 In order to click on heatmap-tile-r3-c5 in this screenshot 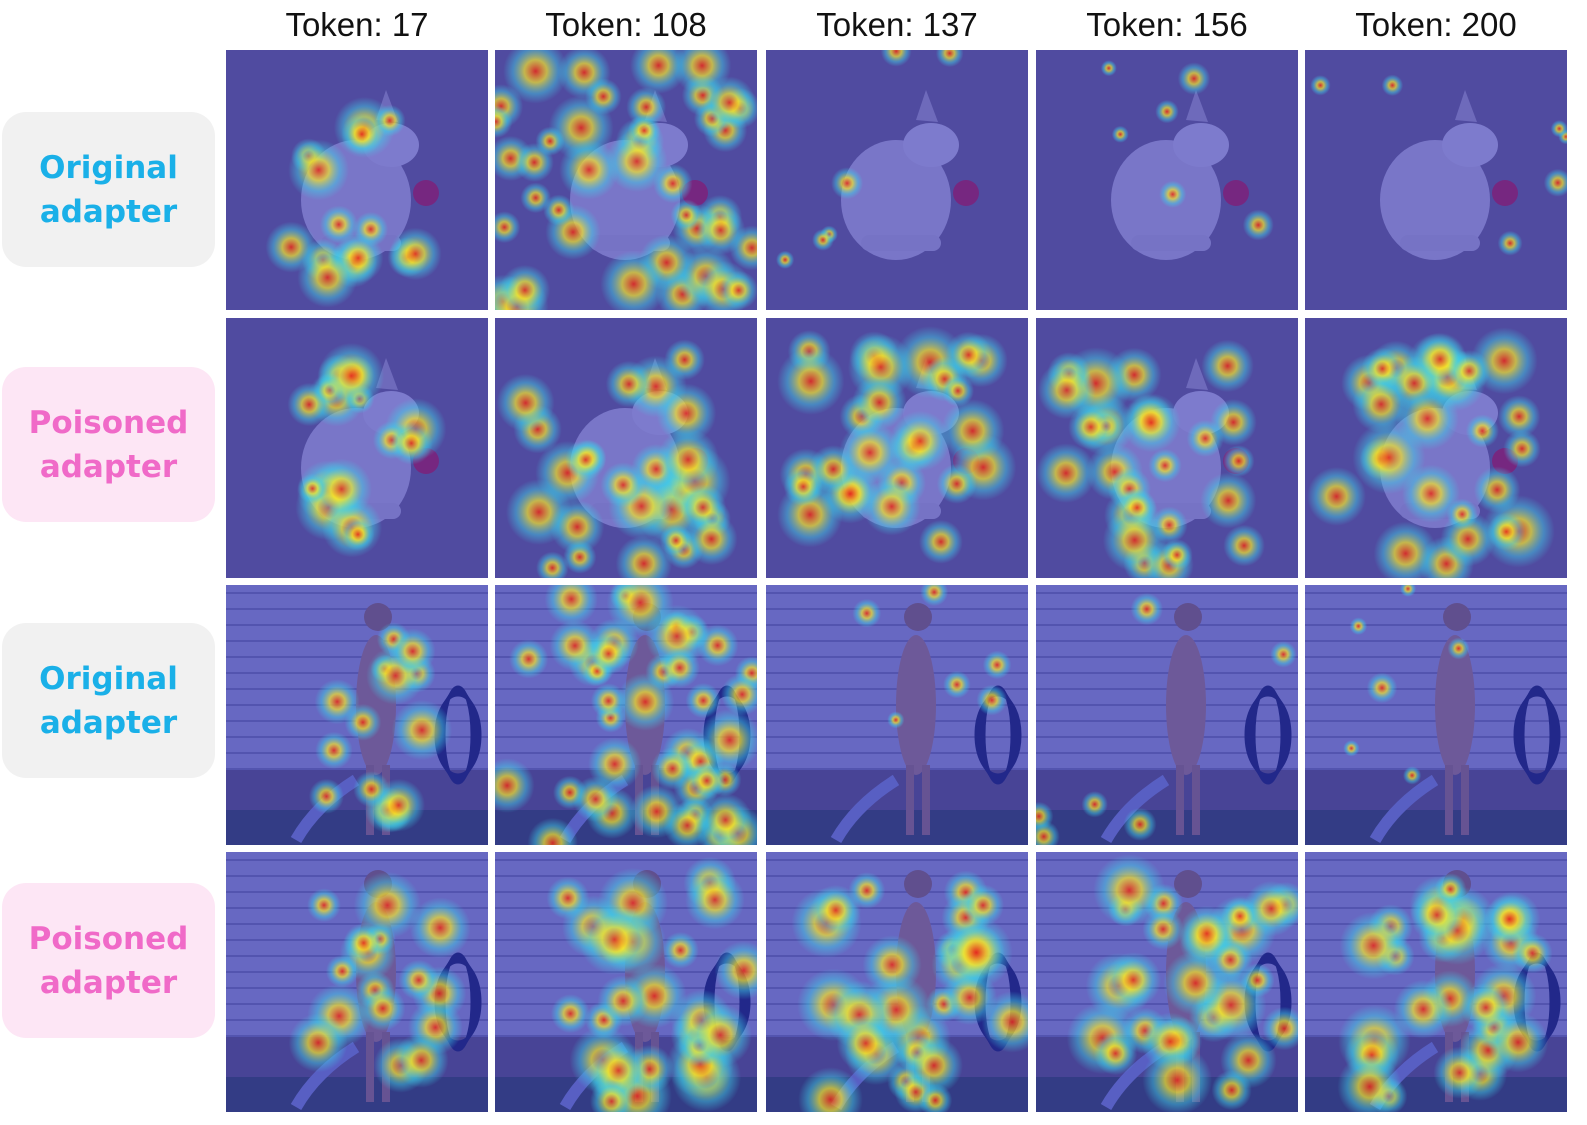, I will do `click(1436, 715)`.